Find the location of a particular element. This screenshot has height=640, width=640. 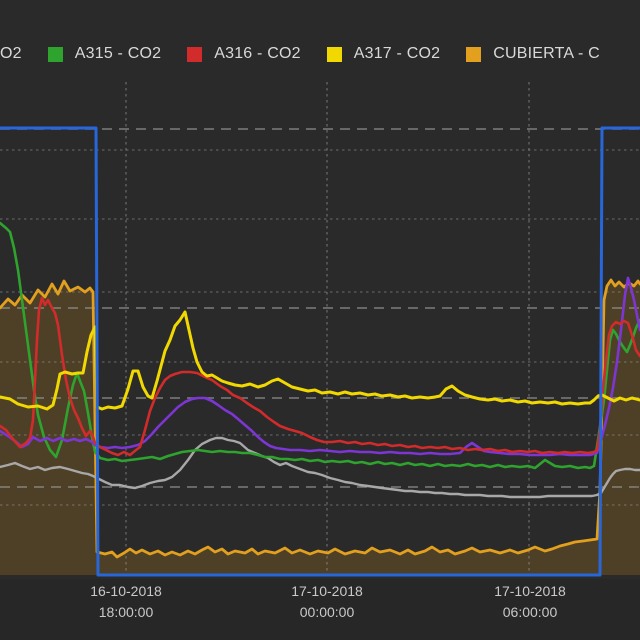

legend-item-label: A317 - CO2 is located at coordinates (397, 53).